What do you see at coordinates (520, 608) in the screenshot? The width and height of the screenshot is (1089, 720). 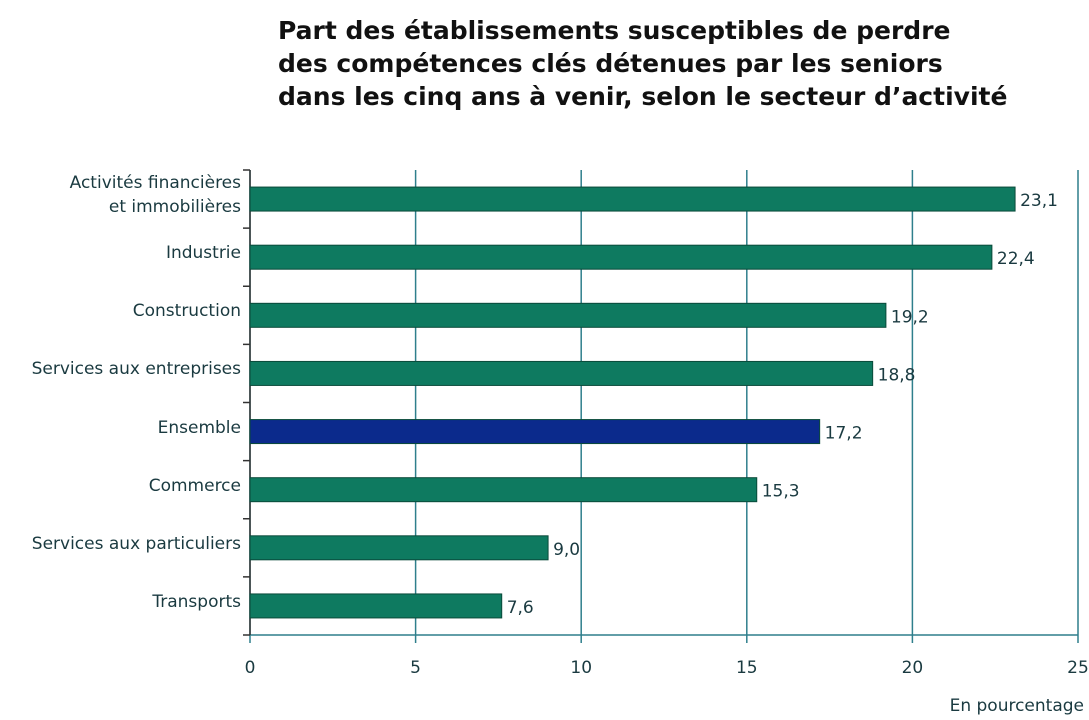 I see `value-label: 7,6` at bounding box center [520, 608].